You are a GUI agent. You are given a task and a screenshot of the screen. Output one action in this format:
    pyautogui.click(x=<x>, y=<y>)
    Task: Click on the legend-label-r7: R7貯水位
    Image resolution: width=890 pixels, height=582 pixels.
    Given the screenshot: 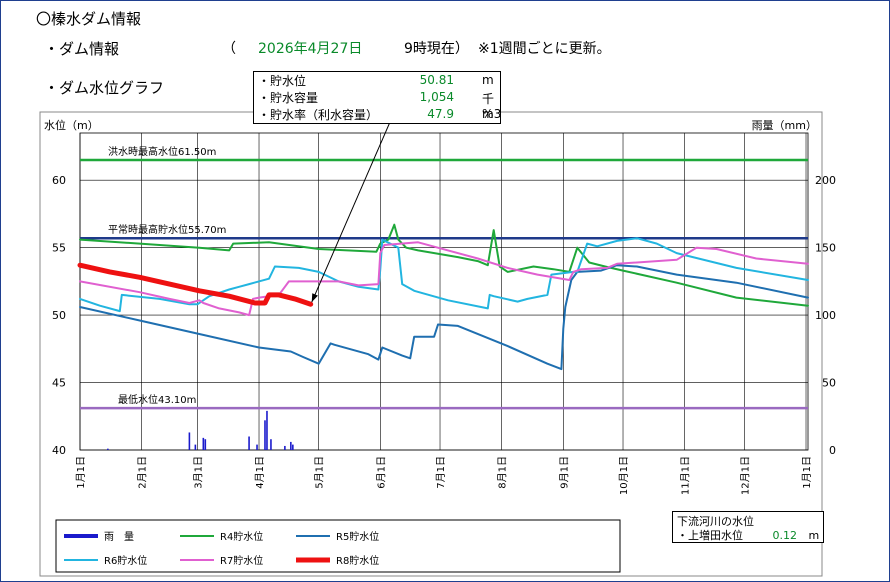 What is the action you would take?
    pyautogui.click(x=241, y=560)
    